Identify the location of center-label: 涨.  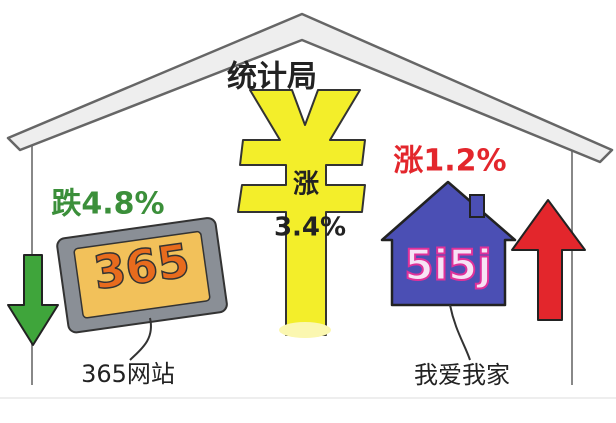
(306, 185).